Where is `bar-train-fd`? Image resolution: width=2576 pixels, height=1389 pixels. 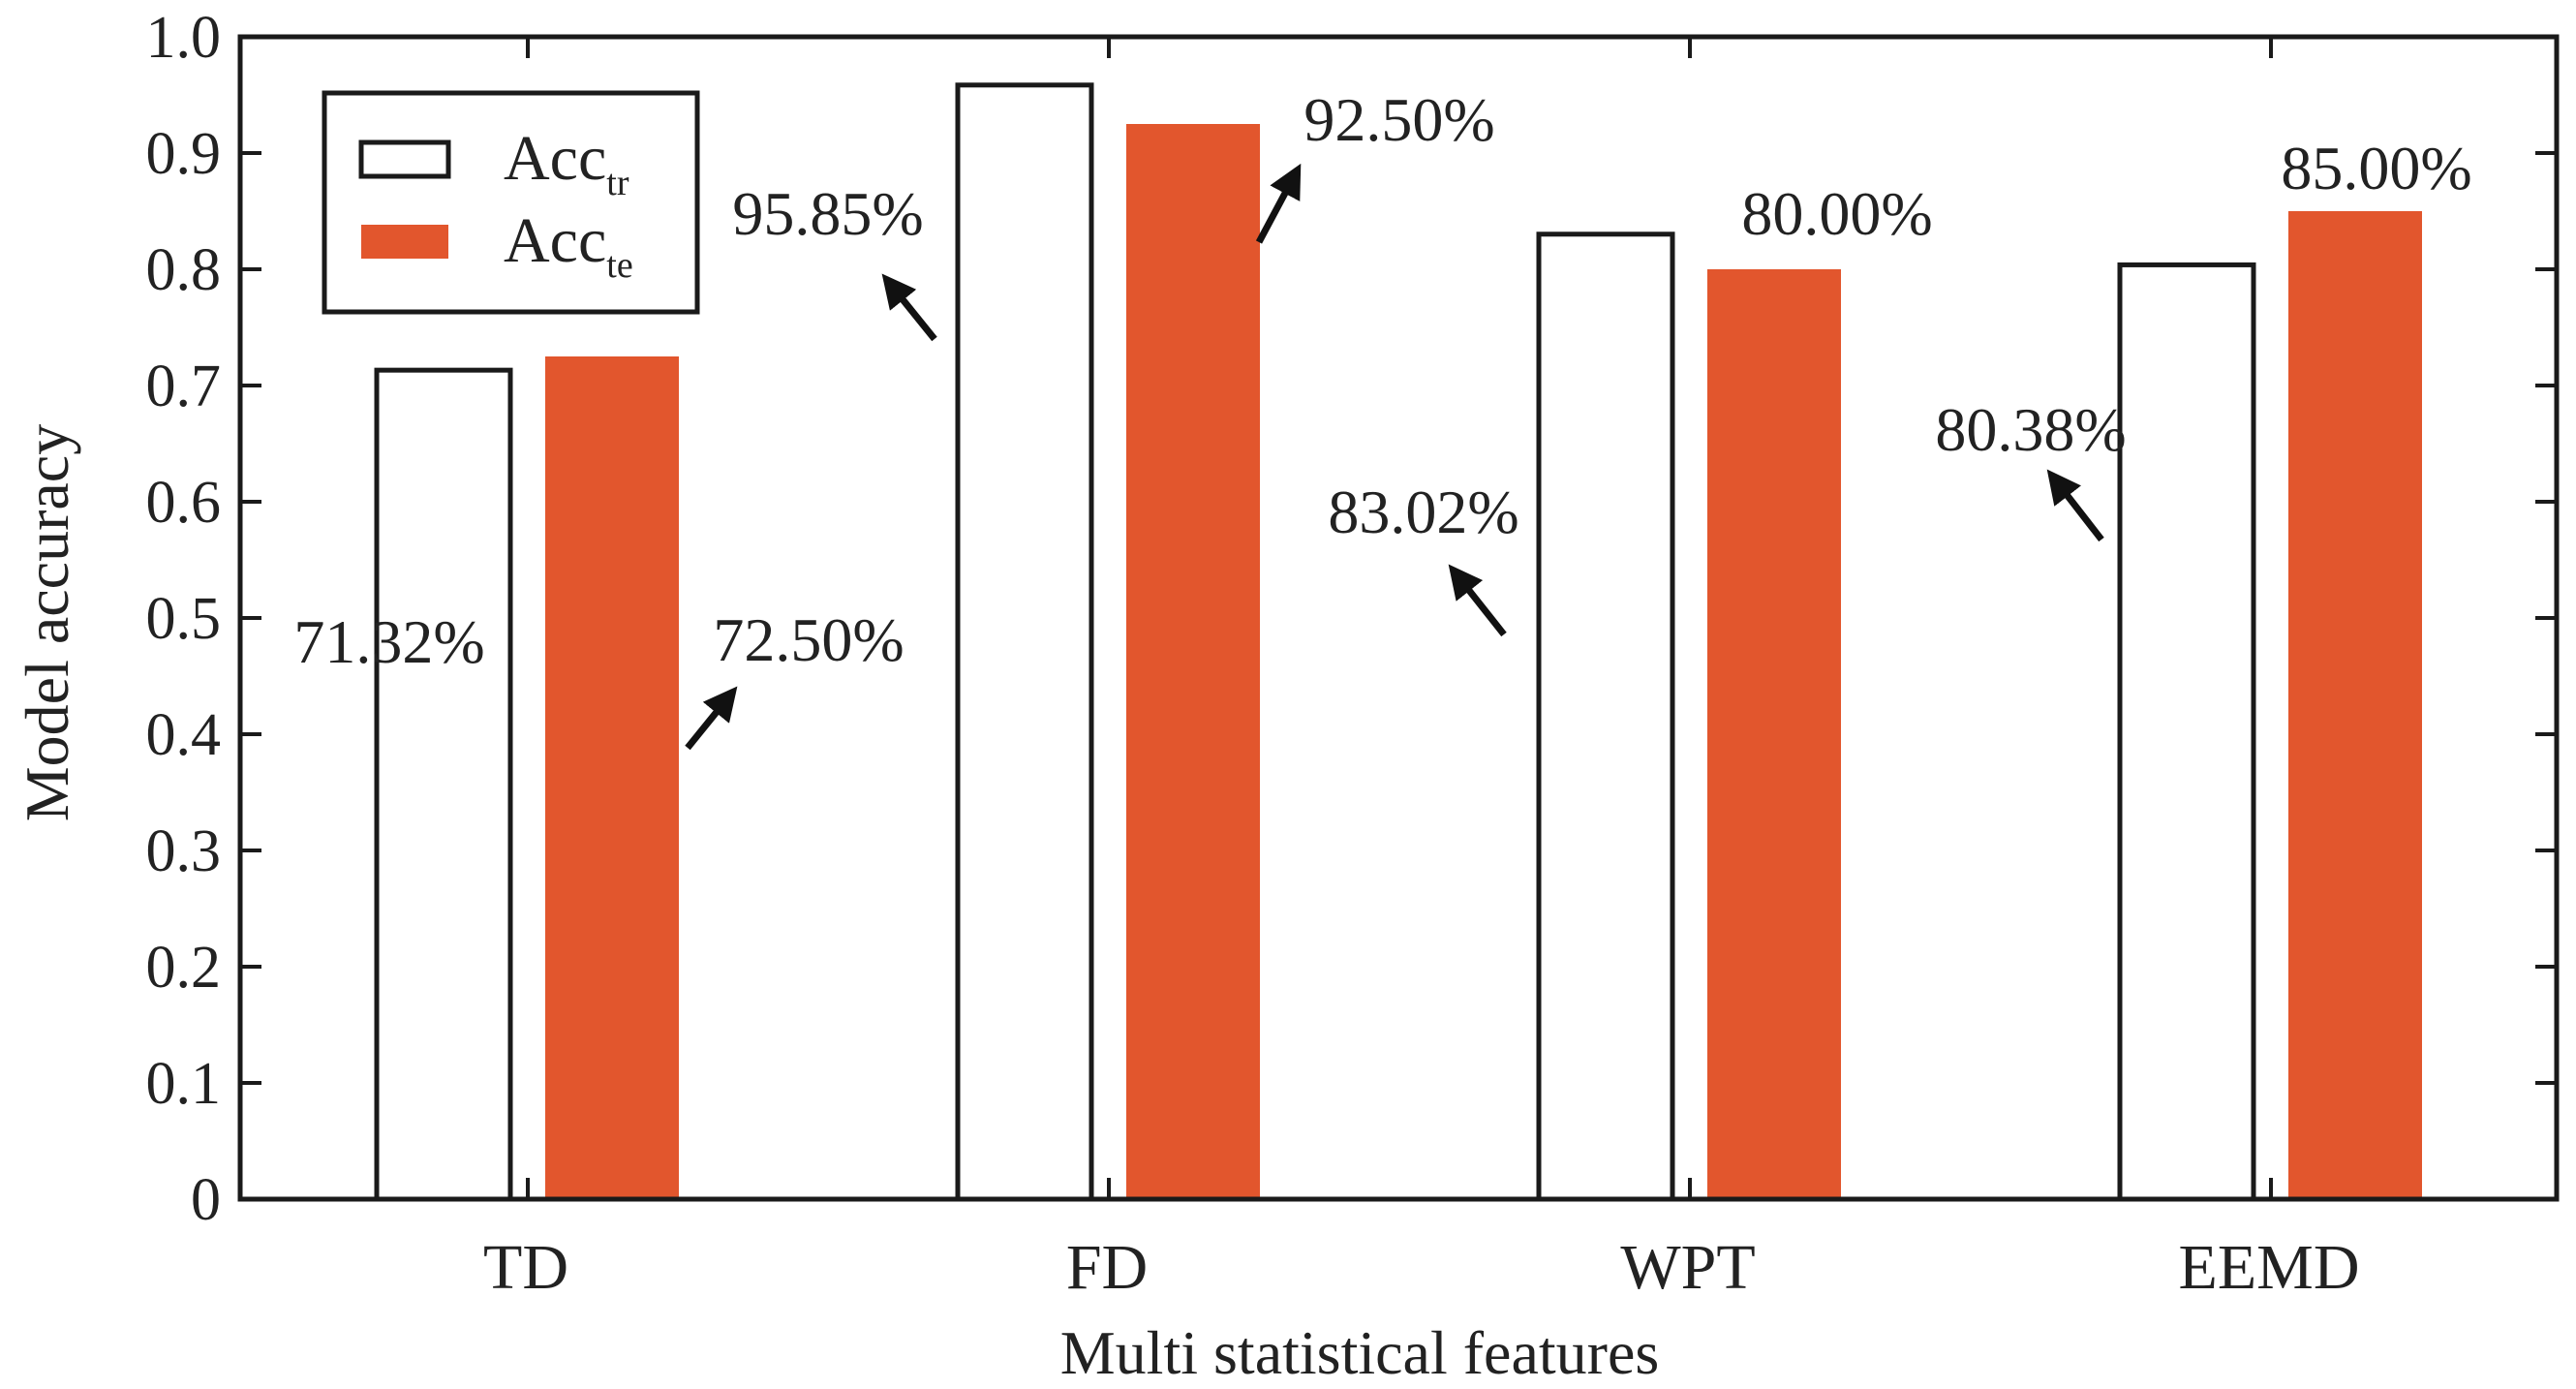
bar-train-fd is located at coordinates (1024, 642).